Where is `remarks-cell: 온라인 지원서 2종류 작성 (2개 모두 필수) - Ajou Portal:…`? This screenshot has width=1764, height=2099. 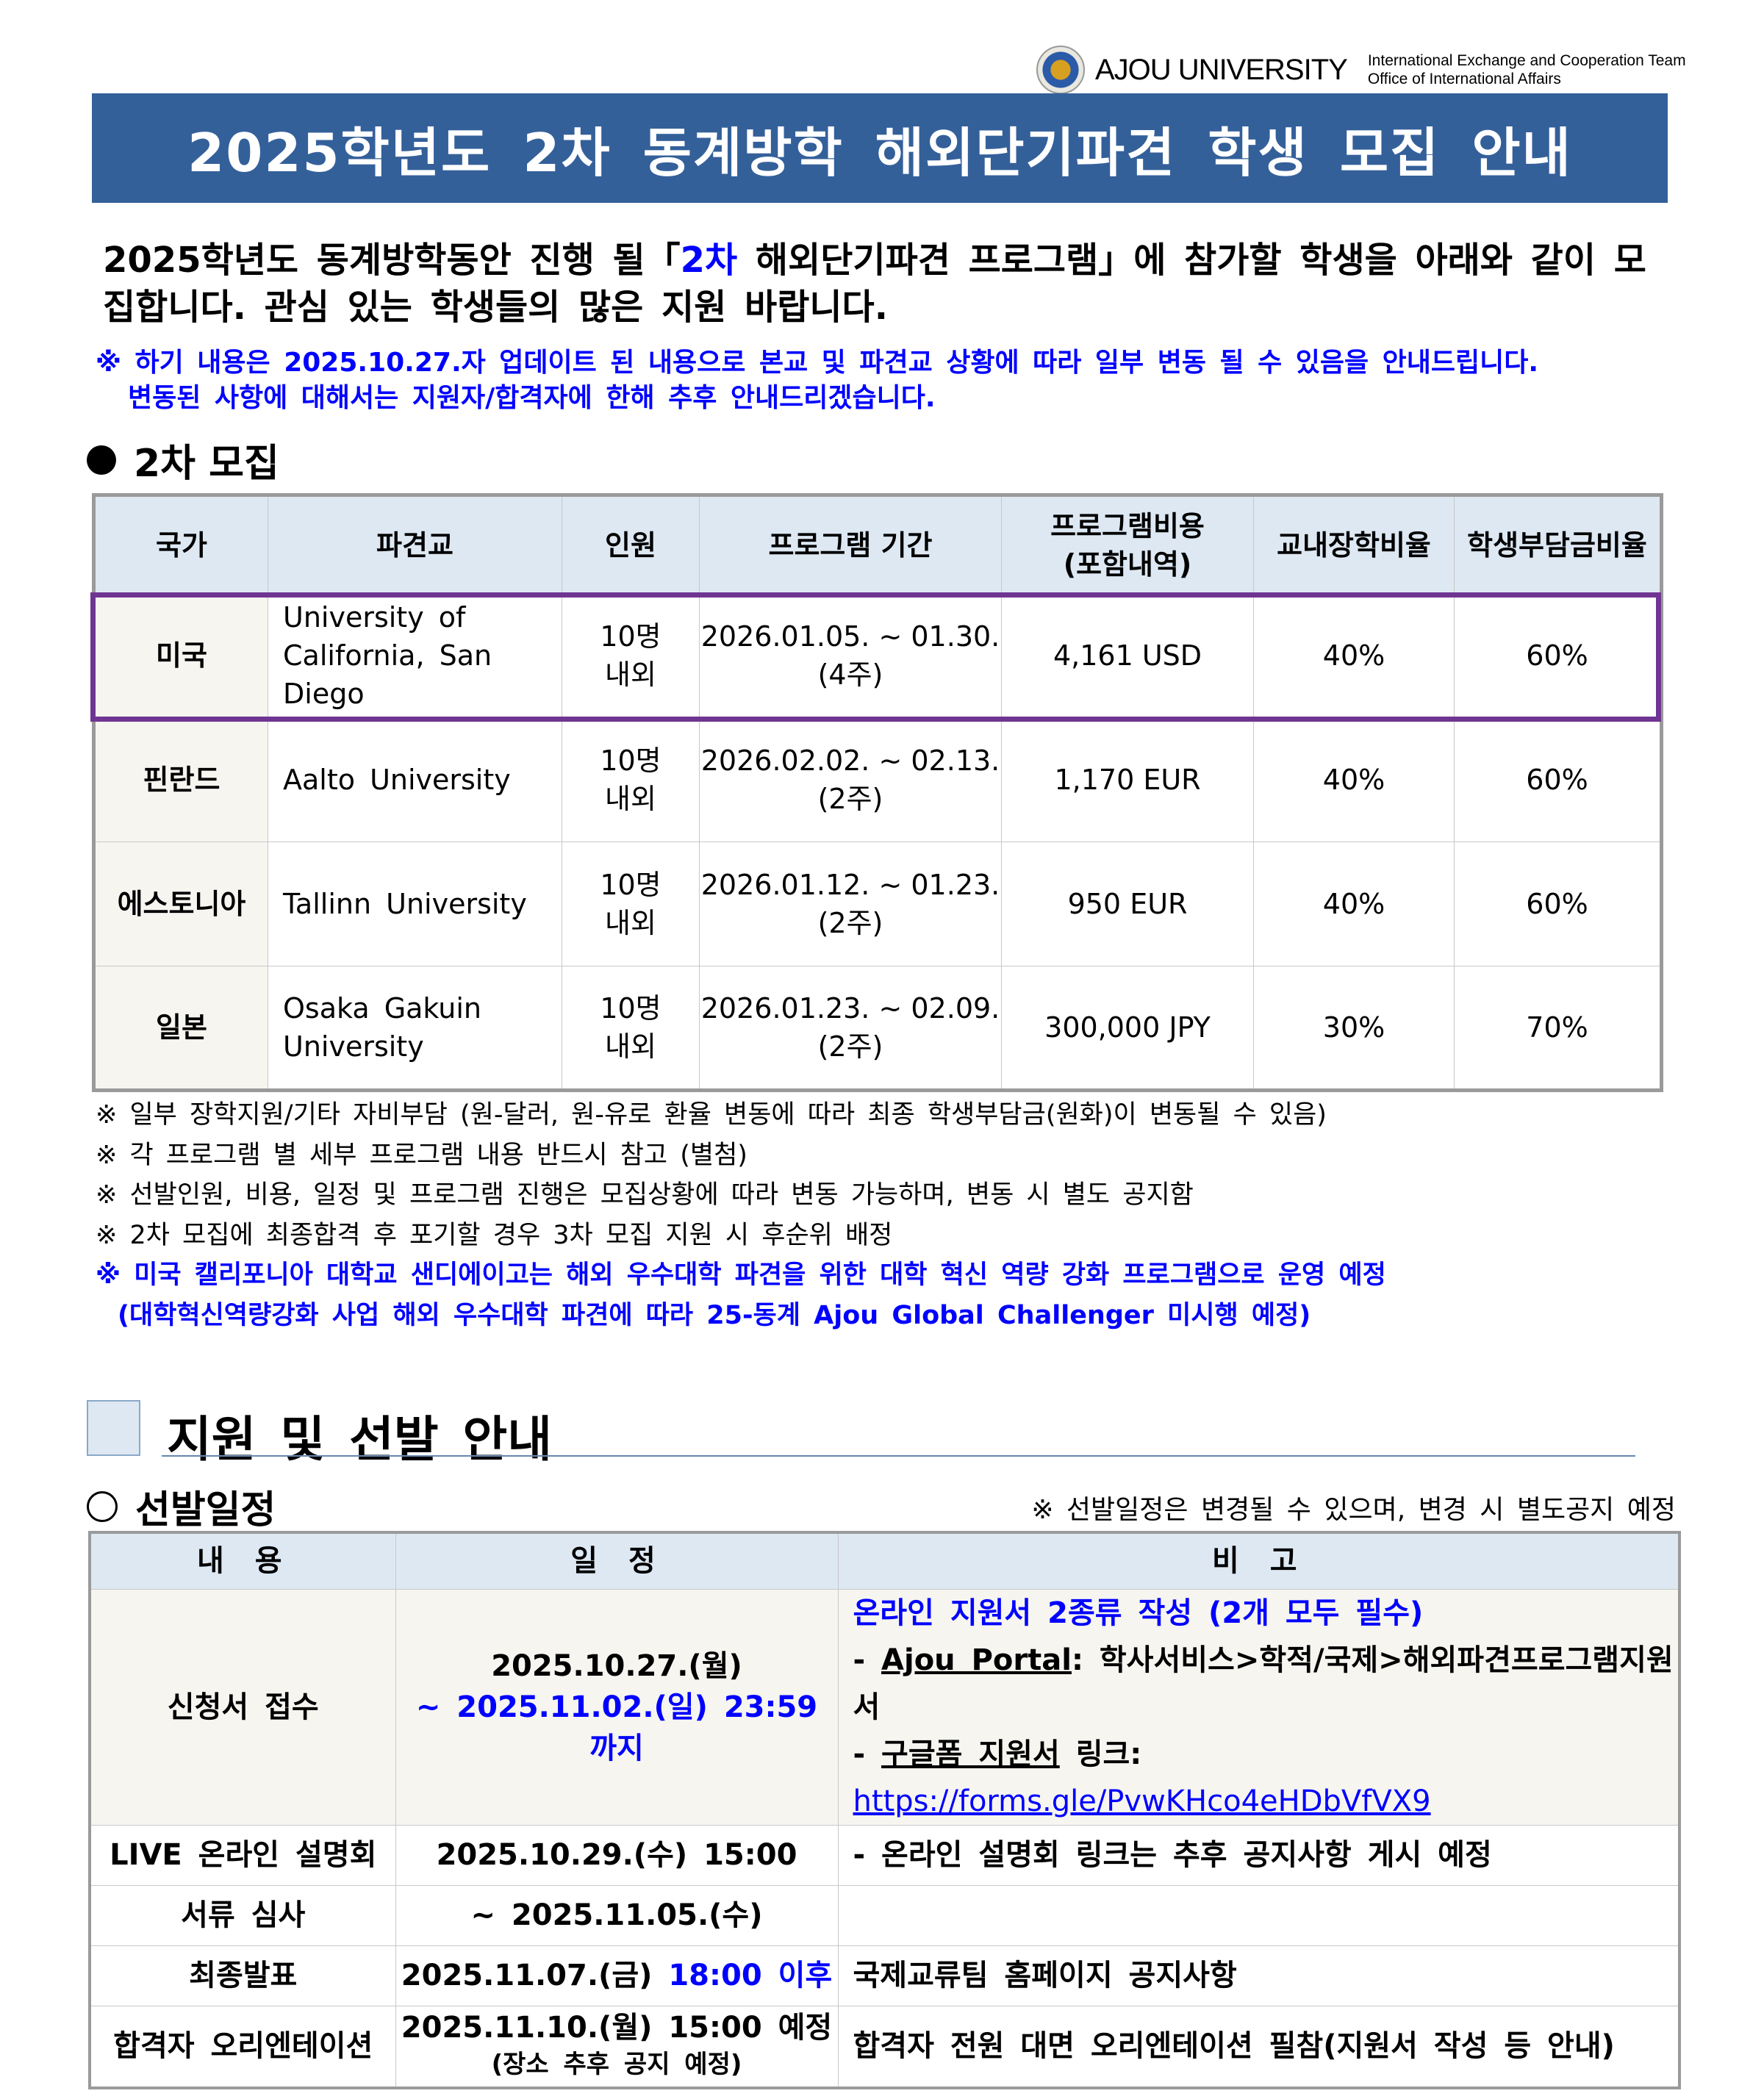 remarks-cell: 온라인 지원서 2종류 작성 (2개 모두 필수) - Ajou Portal:… is located at coordinates (1258, 1707).